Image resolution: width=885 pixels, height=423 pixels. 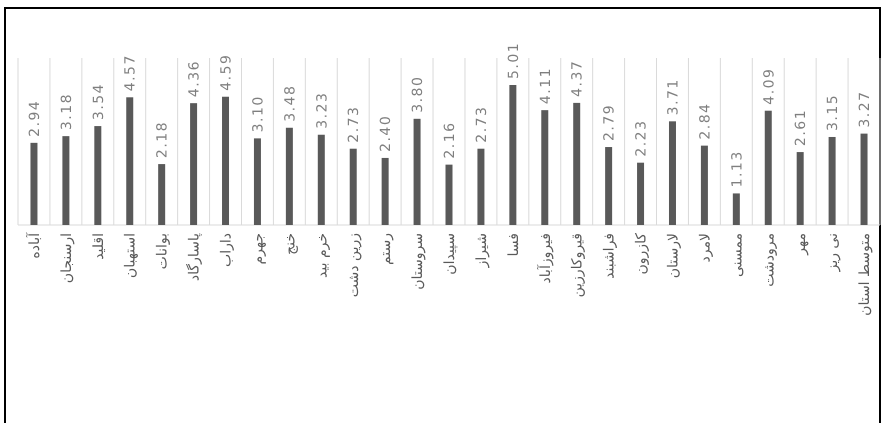 What do you see at coordinates (450, 140) in the screenshot?
I see `data-label: 2.16` at bounding box center [450, 140].